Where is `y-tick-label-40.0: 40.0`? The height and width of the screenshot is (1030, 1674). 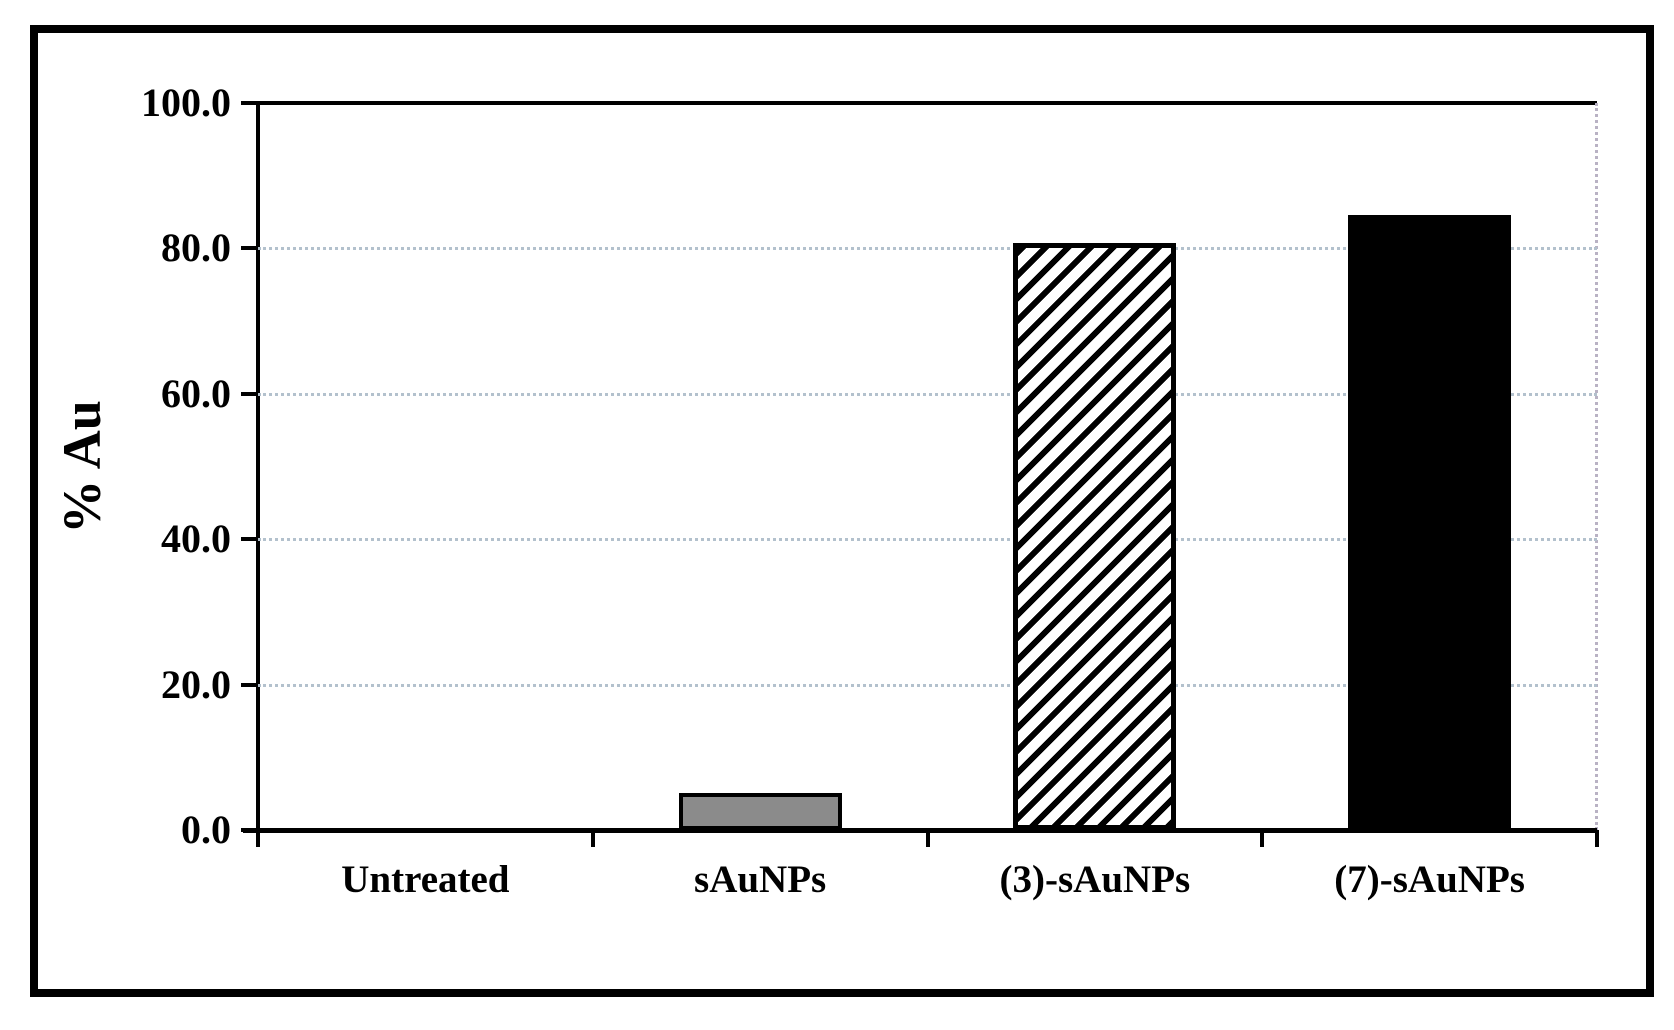
y-tick-label-40.0: 40.0 is located at coordinates (196, 539).